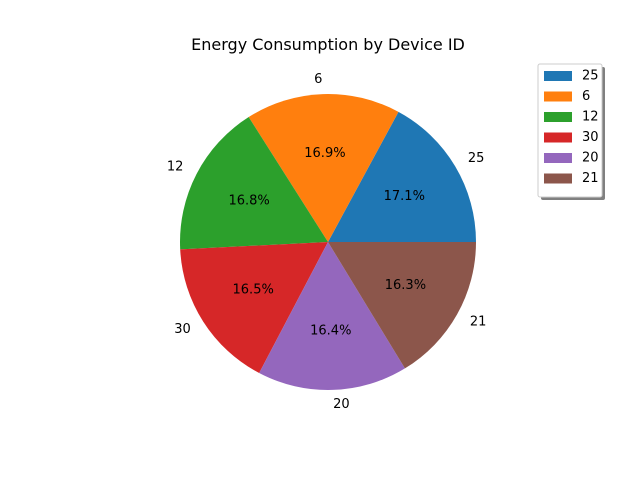 The image size is (640, 480). I want to click on legend-label-6: 6, so click(586, 96).